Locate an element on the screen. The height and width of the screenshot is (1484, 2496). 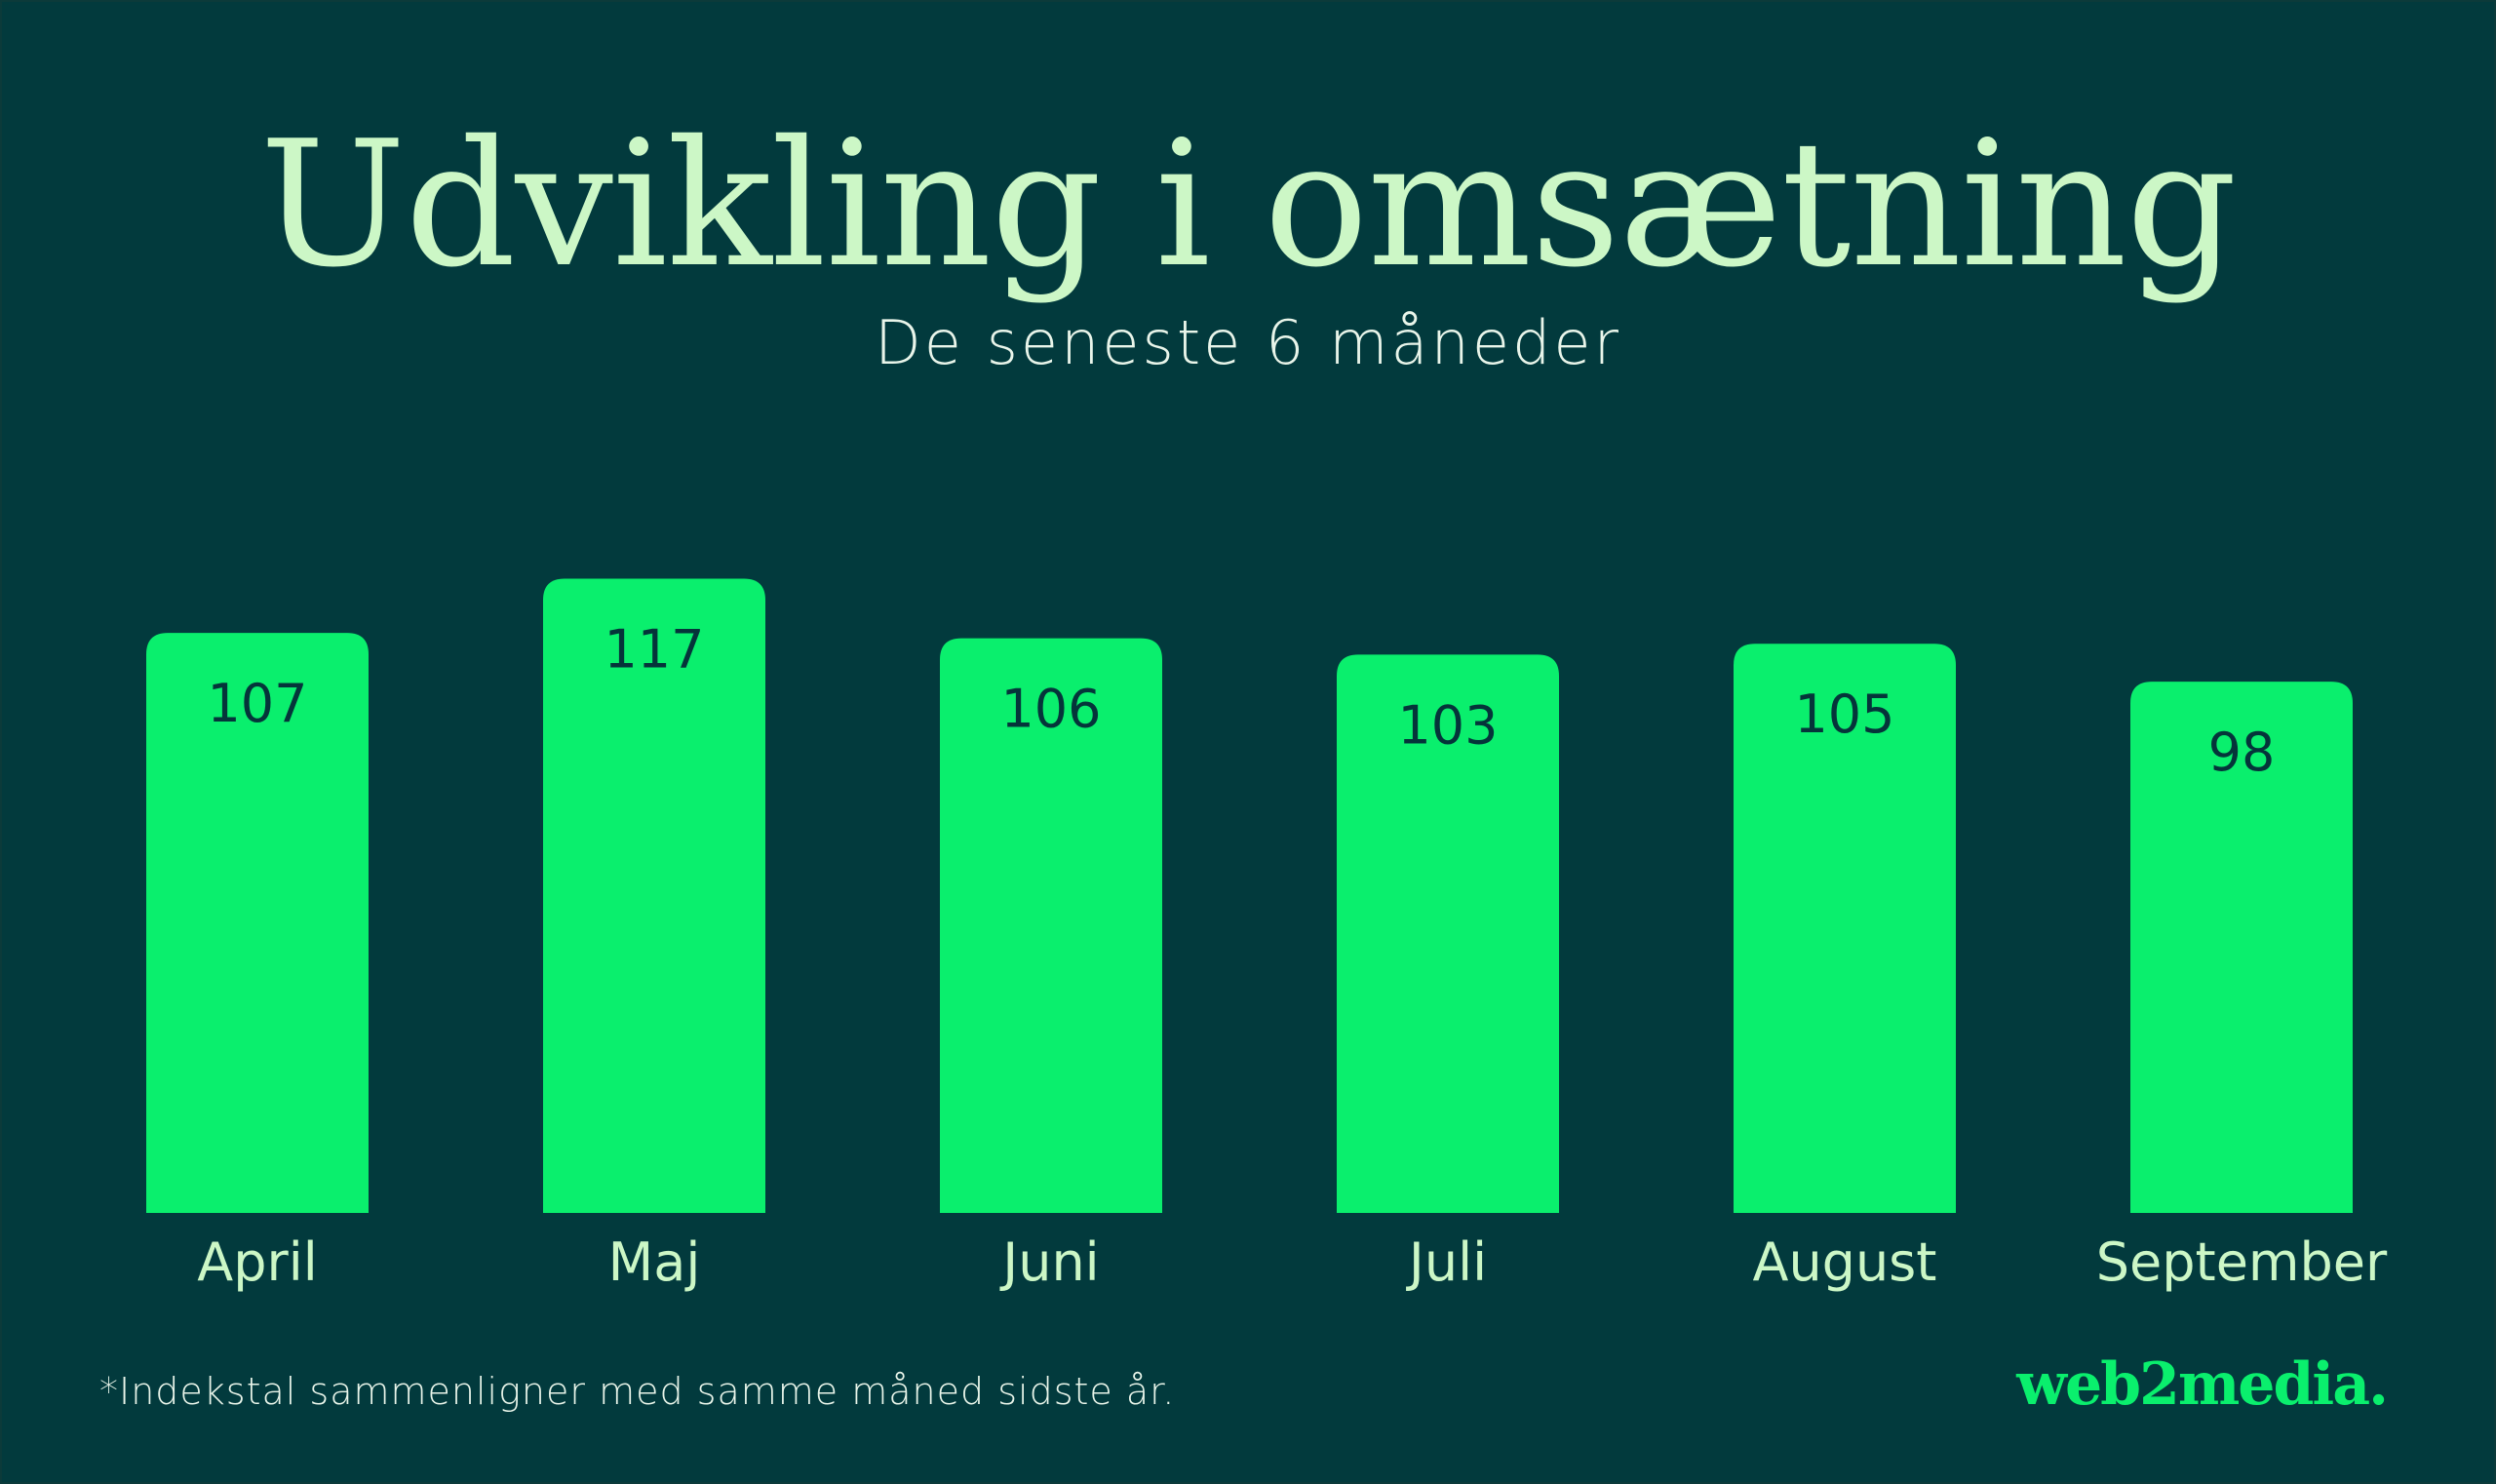
category-label-juni: Juni is located at coordinates (1049, 1262).